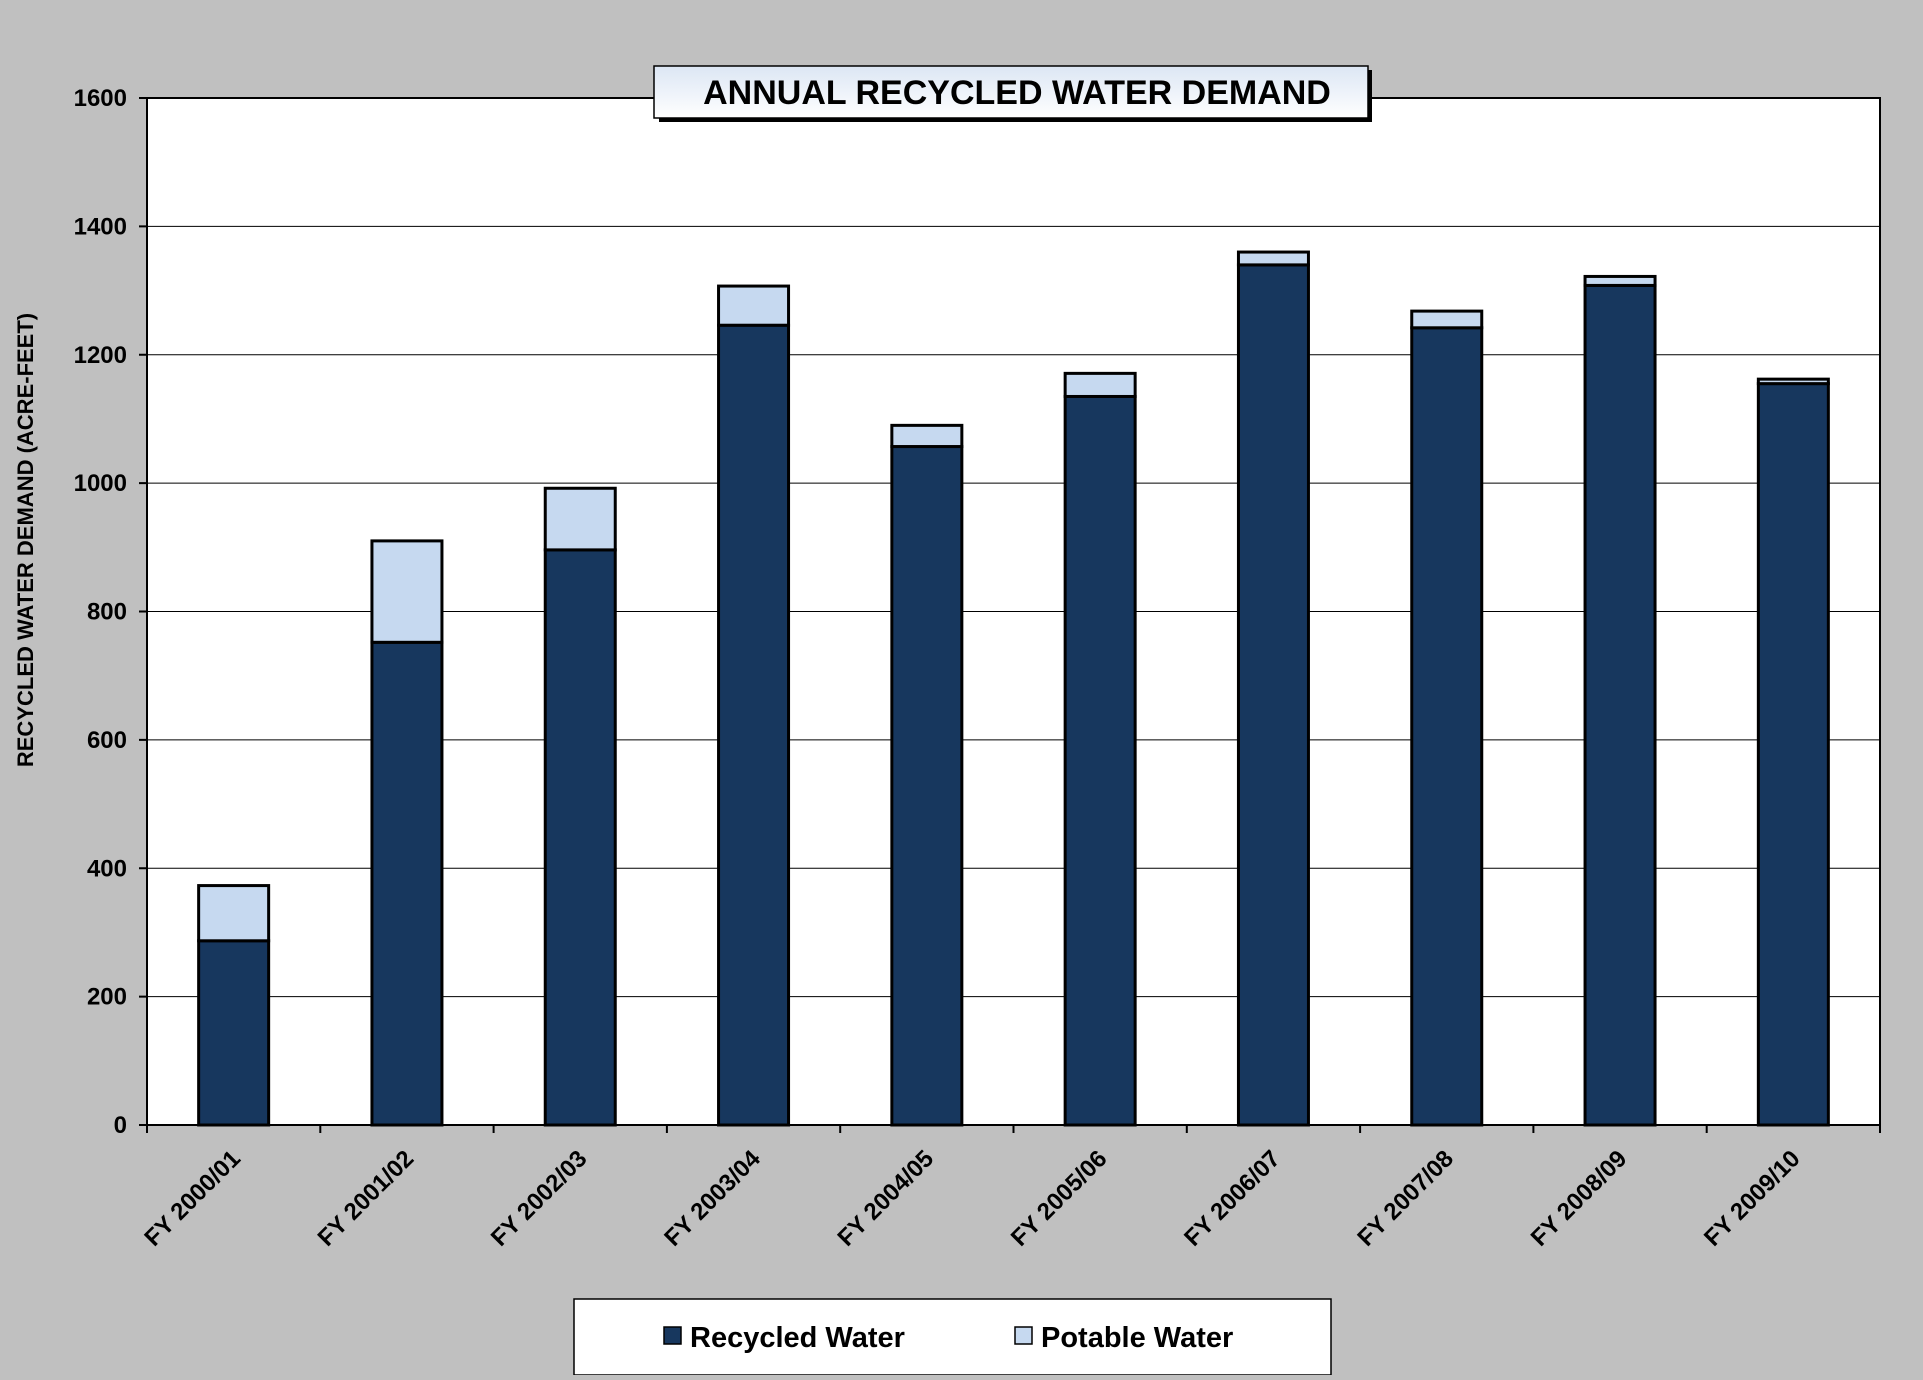  Describe the element at coordinates (120, 1125) in the screenshot. I see `y-tick-label: 0` at that location.